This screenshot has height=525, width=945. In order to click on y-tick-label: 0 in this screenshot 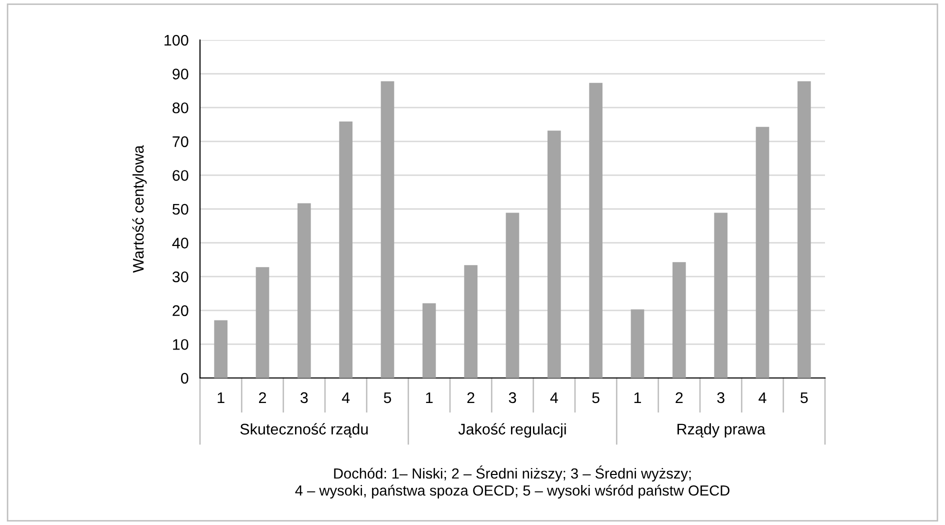, I will do `click(184, 378)`.